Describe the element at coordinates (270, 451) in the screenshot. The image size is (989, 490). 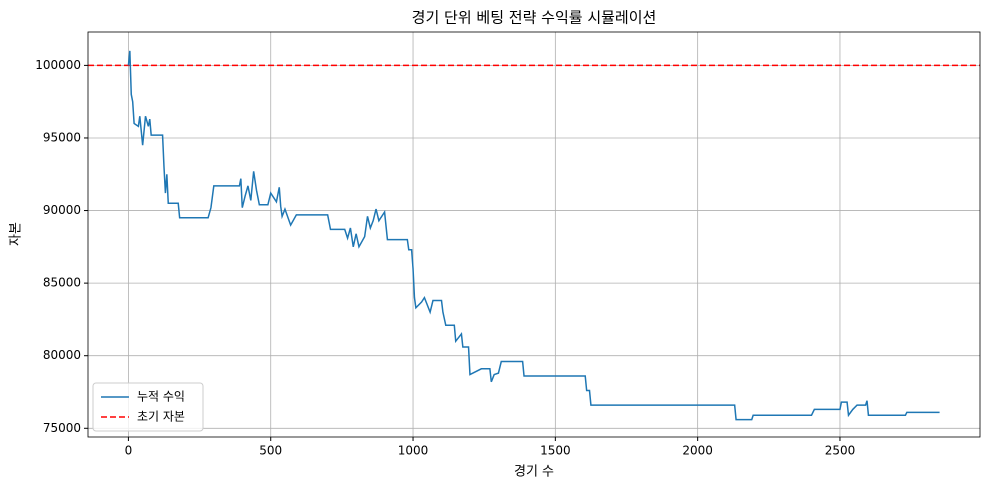
I see `x-tick-label: 500` at that location.